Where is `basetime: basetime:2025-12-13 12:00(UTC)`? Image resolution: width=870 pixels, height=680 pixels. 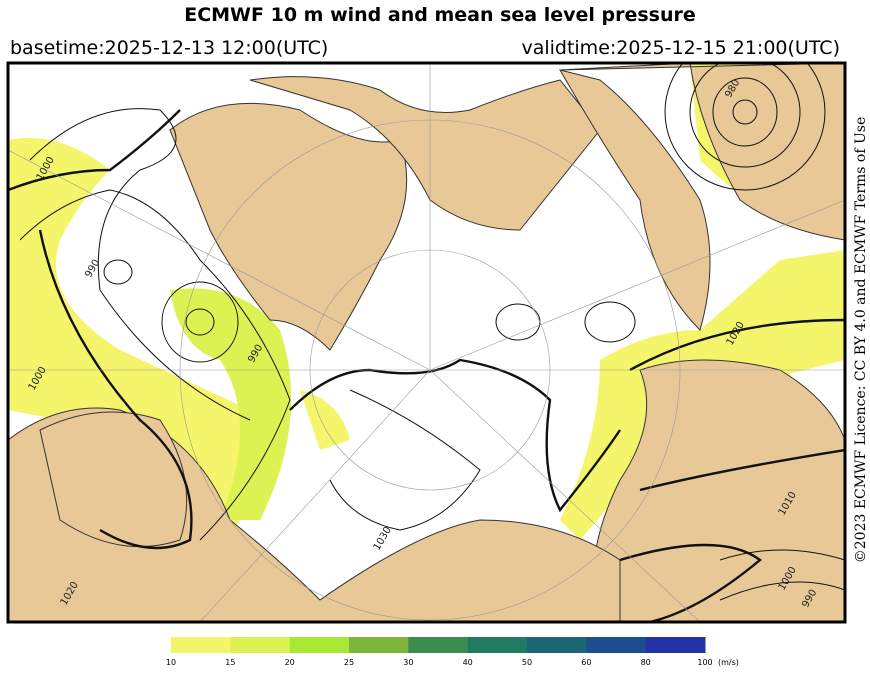
basetime: basetime:2025-12-13 12:00(UTC) is located at coordinates (169, 48).